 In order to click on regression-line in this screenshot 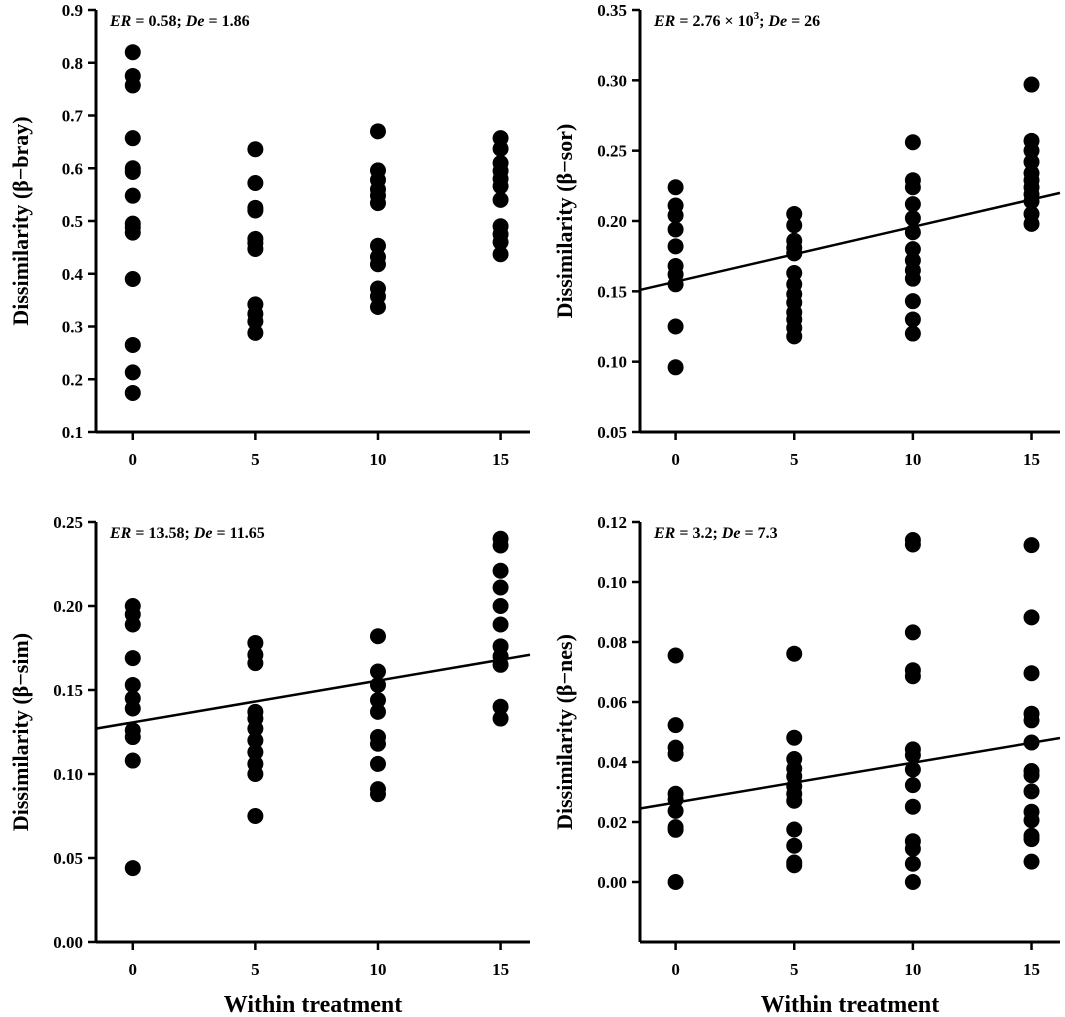, I will do `click(313, 691)`.